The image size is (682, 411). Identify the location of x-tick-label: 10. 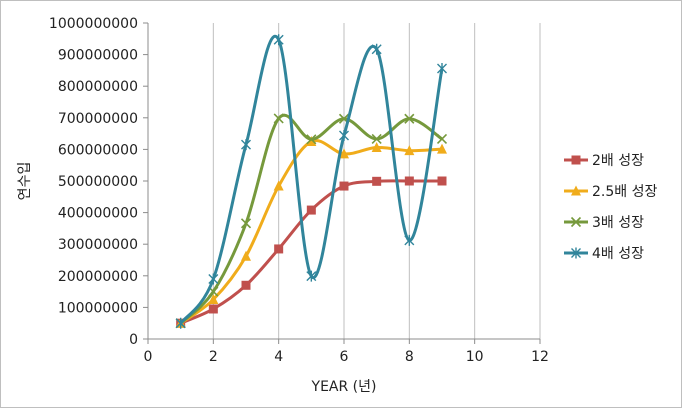
(475, 357).